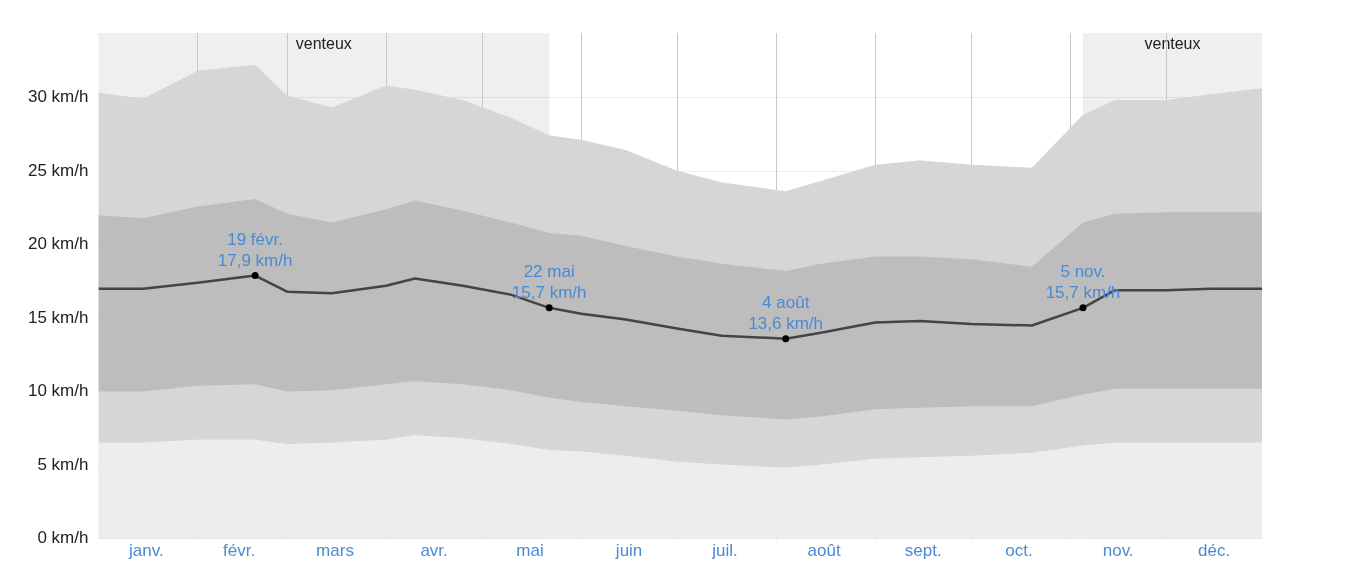 This screenshot has width=1350, height=583. I want to click on annotation: 22 mai 15,7 km/h, so click(549, 281).